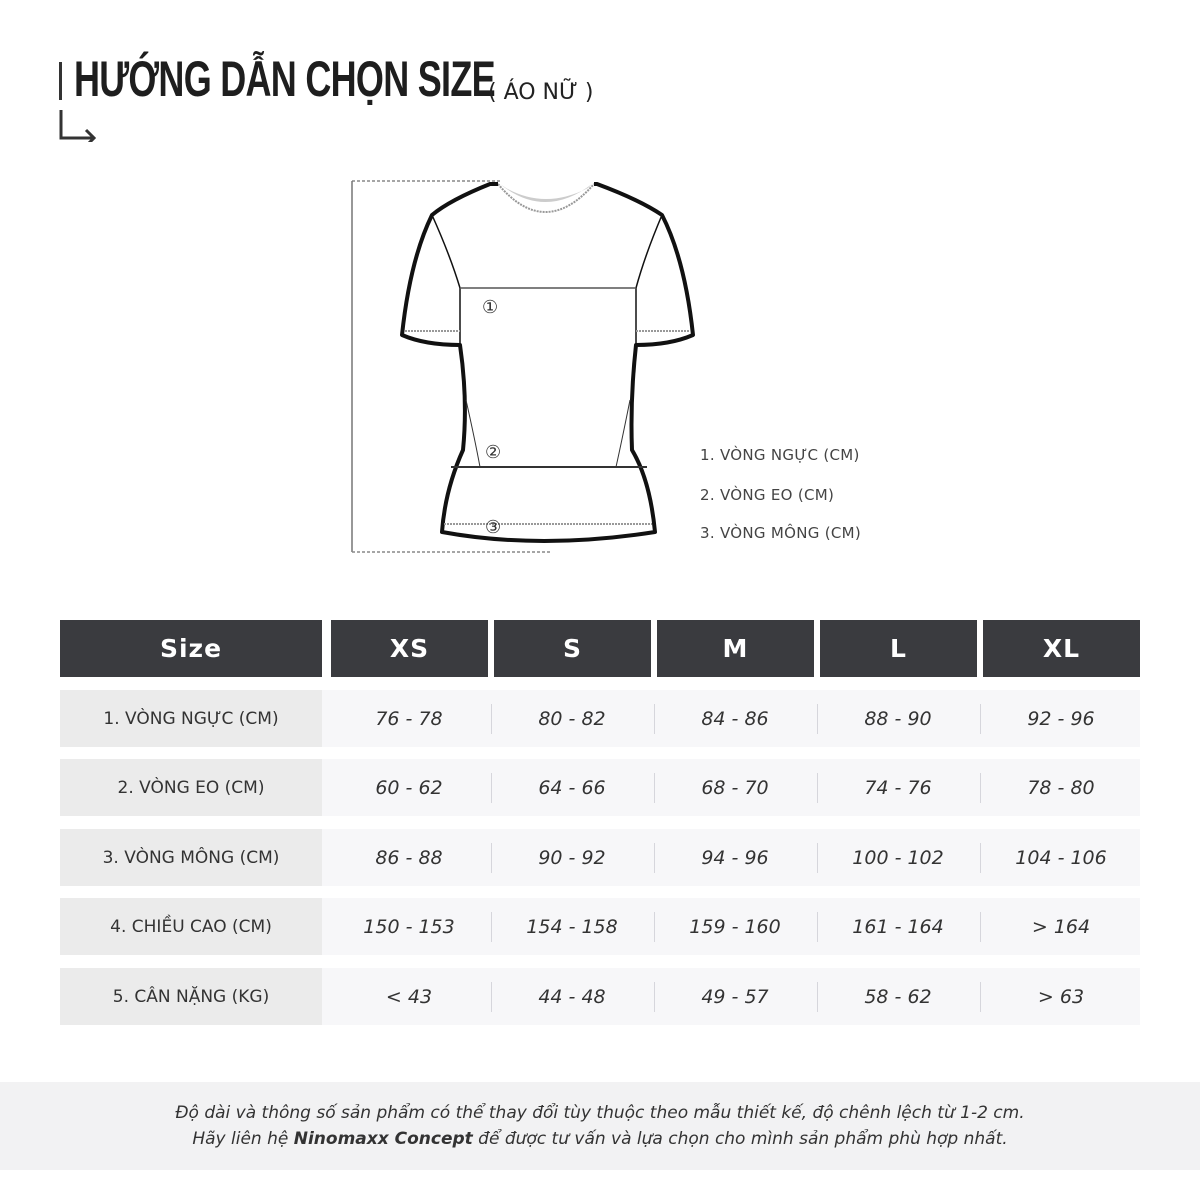  Describe the element at coordinates (78, 126) in the screenshot. I see `arrow-down-right-icon` at that location.